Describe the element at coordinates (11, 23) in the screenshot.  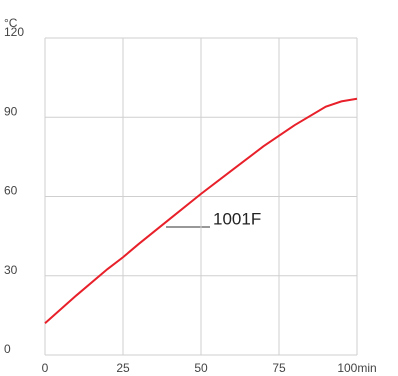
I see `y-axis-label: °C` at that location.